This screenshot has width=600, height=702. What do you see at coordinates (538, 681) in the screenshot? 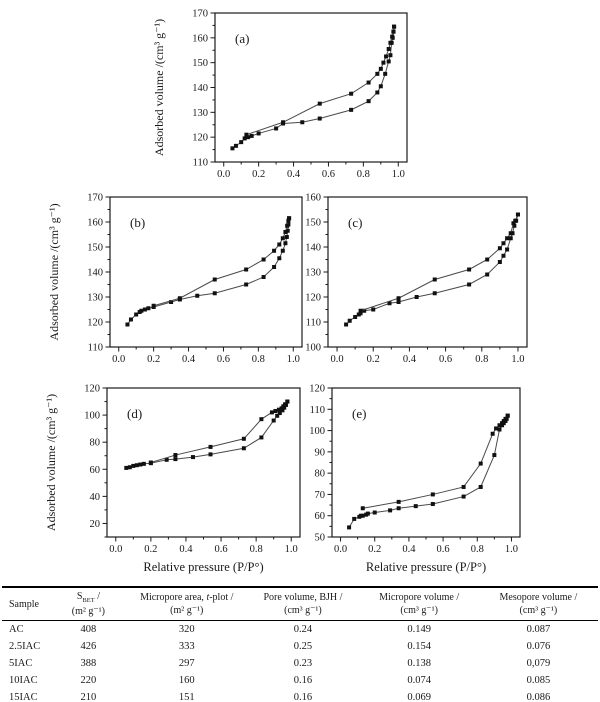
I see `mesopore-volume-cell: 0.085` at bounding box center [538, 681].